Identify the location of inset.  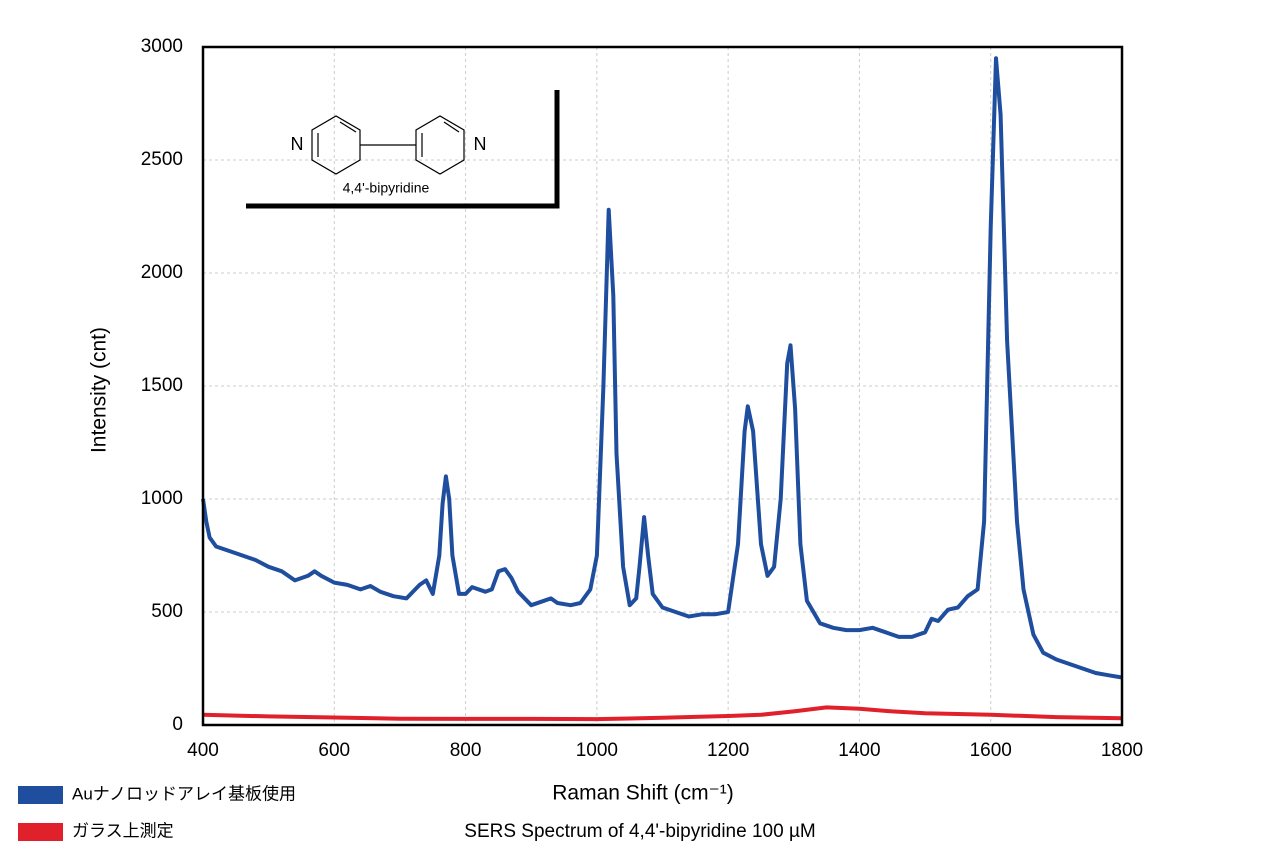
(403, 149).